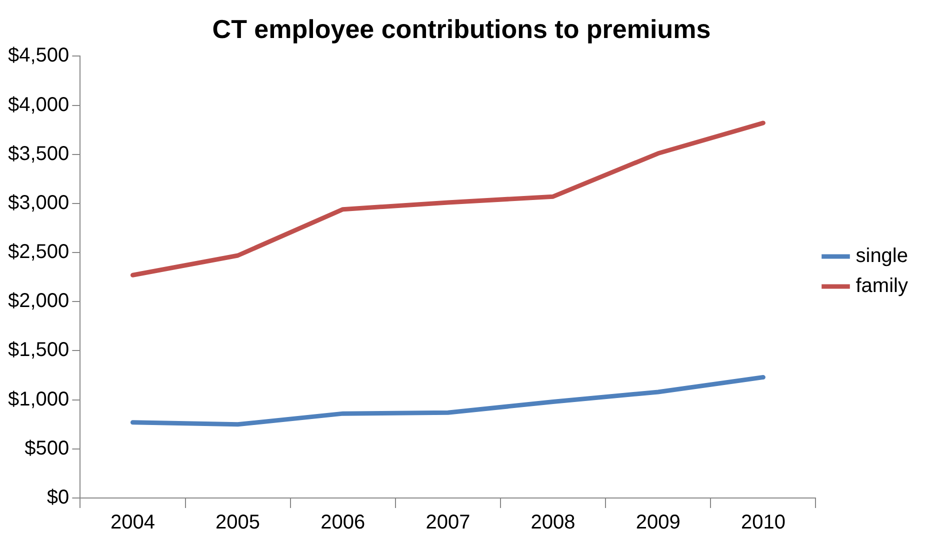 The image size is (928, 548). I want to click on y-tick-label: $1,000, so click(39, 399).